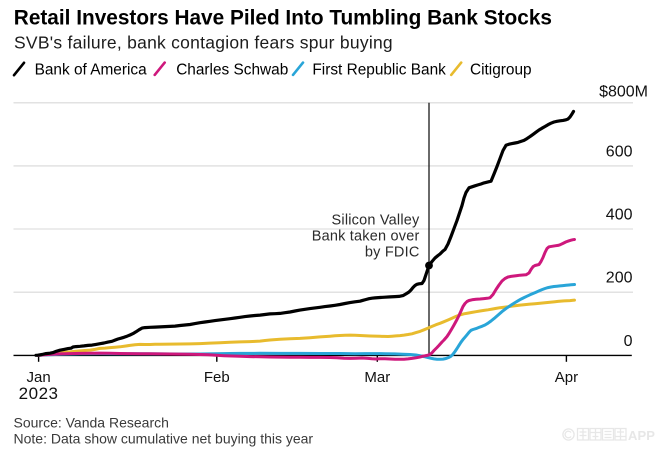 Image resolution: width=660 pixels, height=451 pixels. What do you see at coordinates (366, 237) in the screenshot?
I see `svg-text: Bank taken over` at bounding box center [366, 237].